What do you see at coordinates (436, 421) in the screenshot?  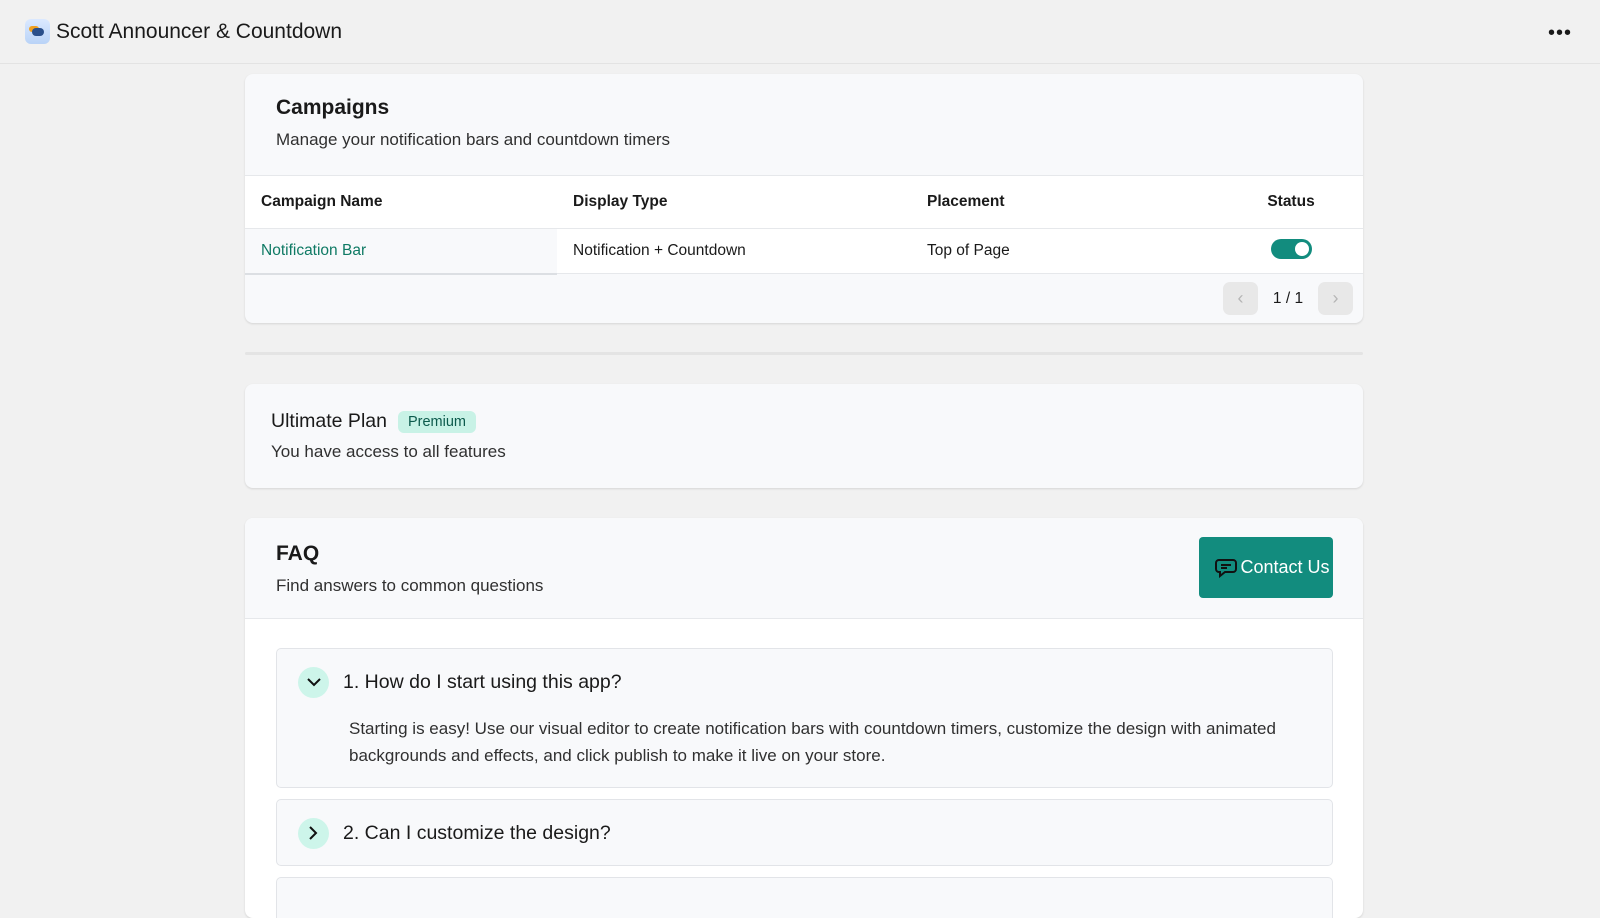 I see `plan-badge: Premium` at bounding box center [436, 421].